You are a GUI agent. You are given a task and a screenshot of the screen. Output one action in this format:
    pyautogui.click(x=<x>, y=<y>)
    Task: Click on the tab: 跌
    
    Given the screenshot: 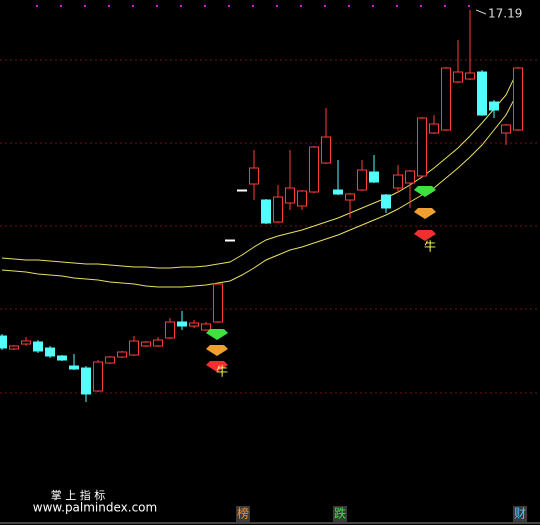 What is the action you would take?
    pyautogui.click(x=340, y=513)
    